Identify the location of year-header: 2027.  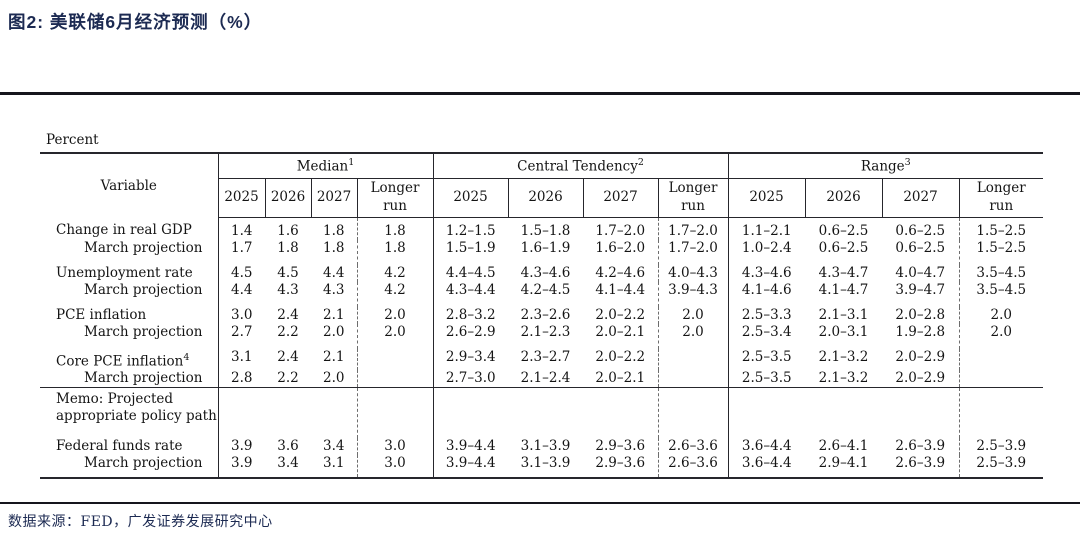
(621, 198).